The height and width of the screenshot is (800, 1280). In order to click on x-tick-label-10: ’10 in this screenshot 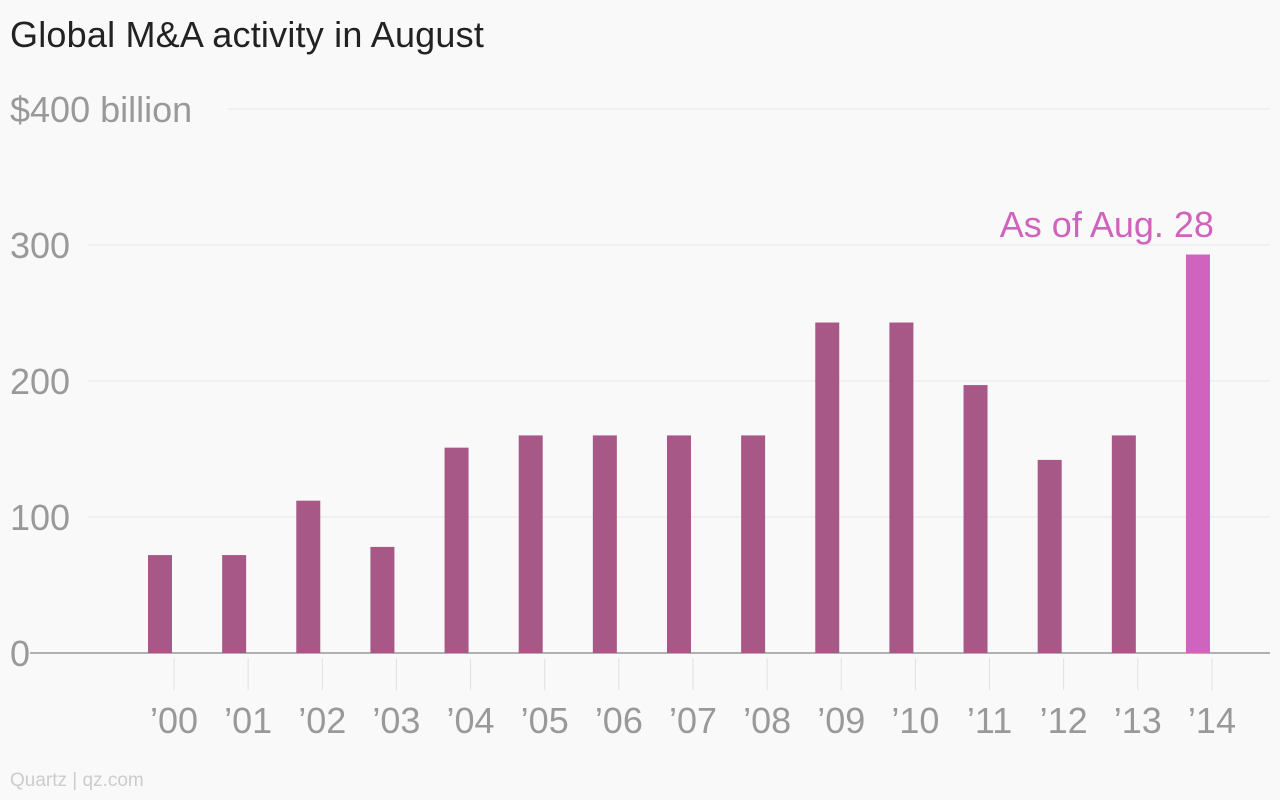, I will do `click(915, 720)`.